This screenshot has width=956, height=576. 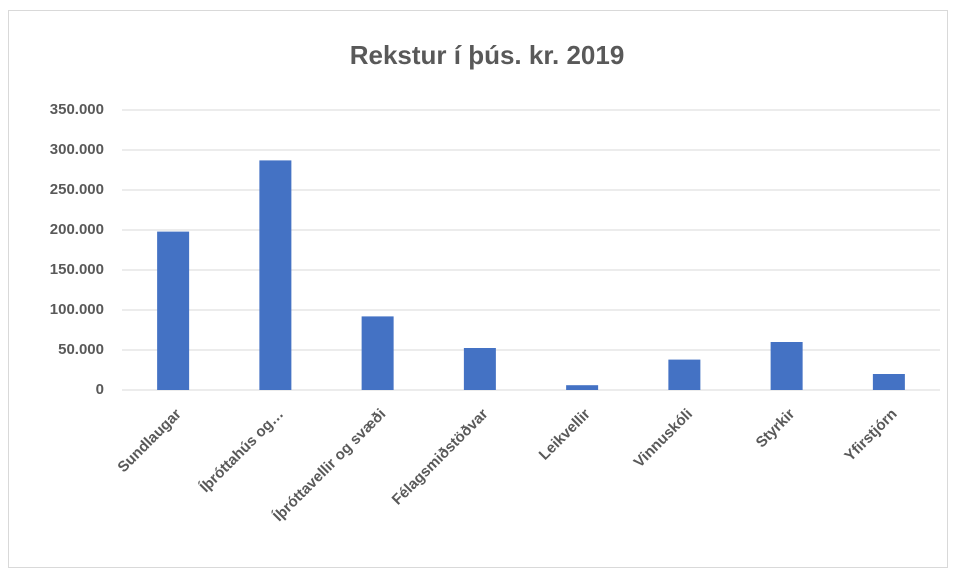 What do you see at coordinates (100, 389) in the screenshot?
I see `y-tick-label: 0` at bounding box center [100, 389].